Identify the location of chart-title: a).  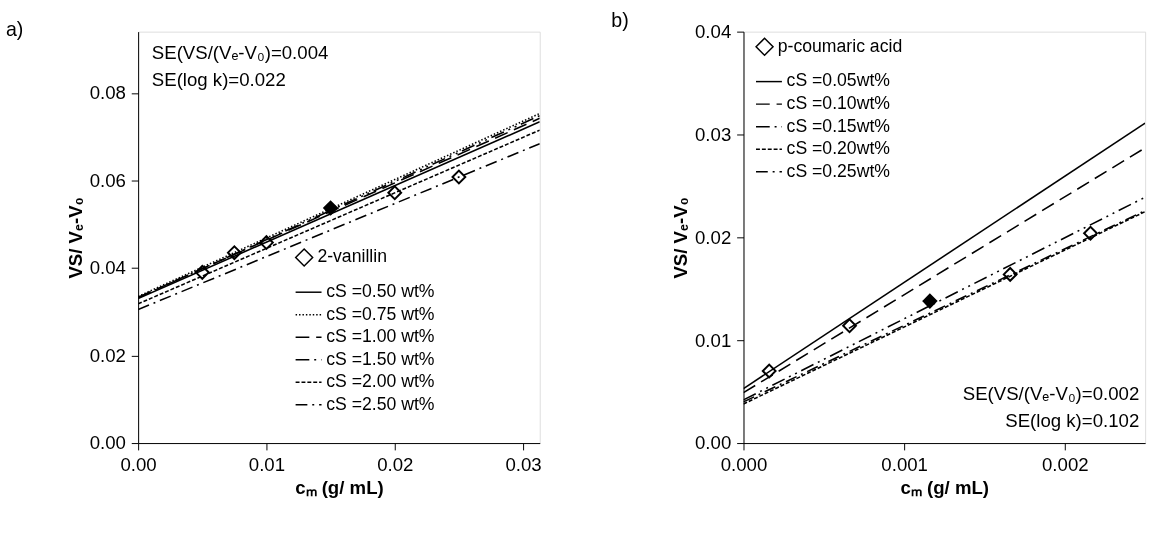
(14, 28).